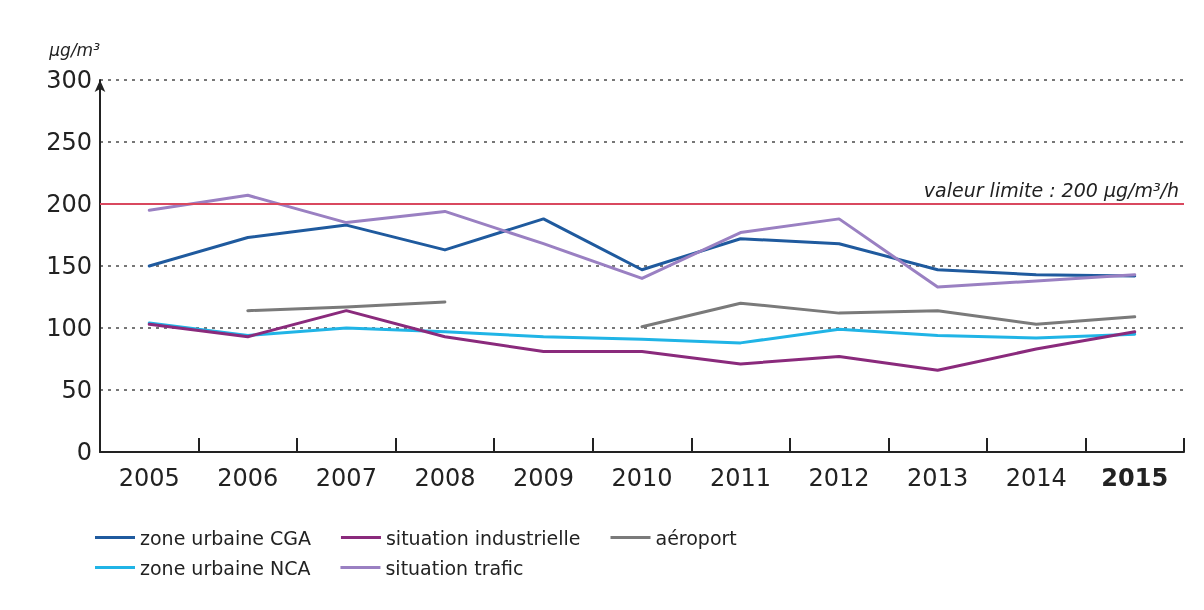  What do you see at coordinates (69, 142) in the screenshot?
I see `y-tick-label: 250` at bounding box center [69, 142].